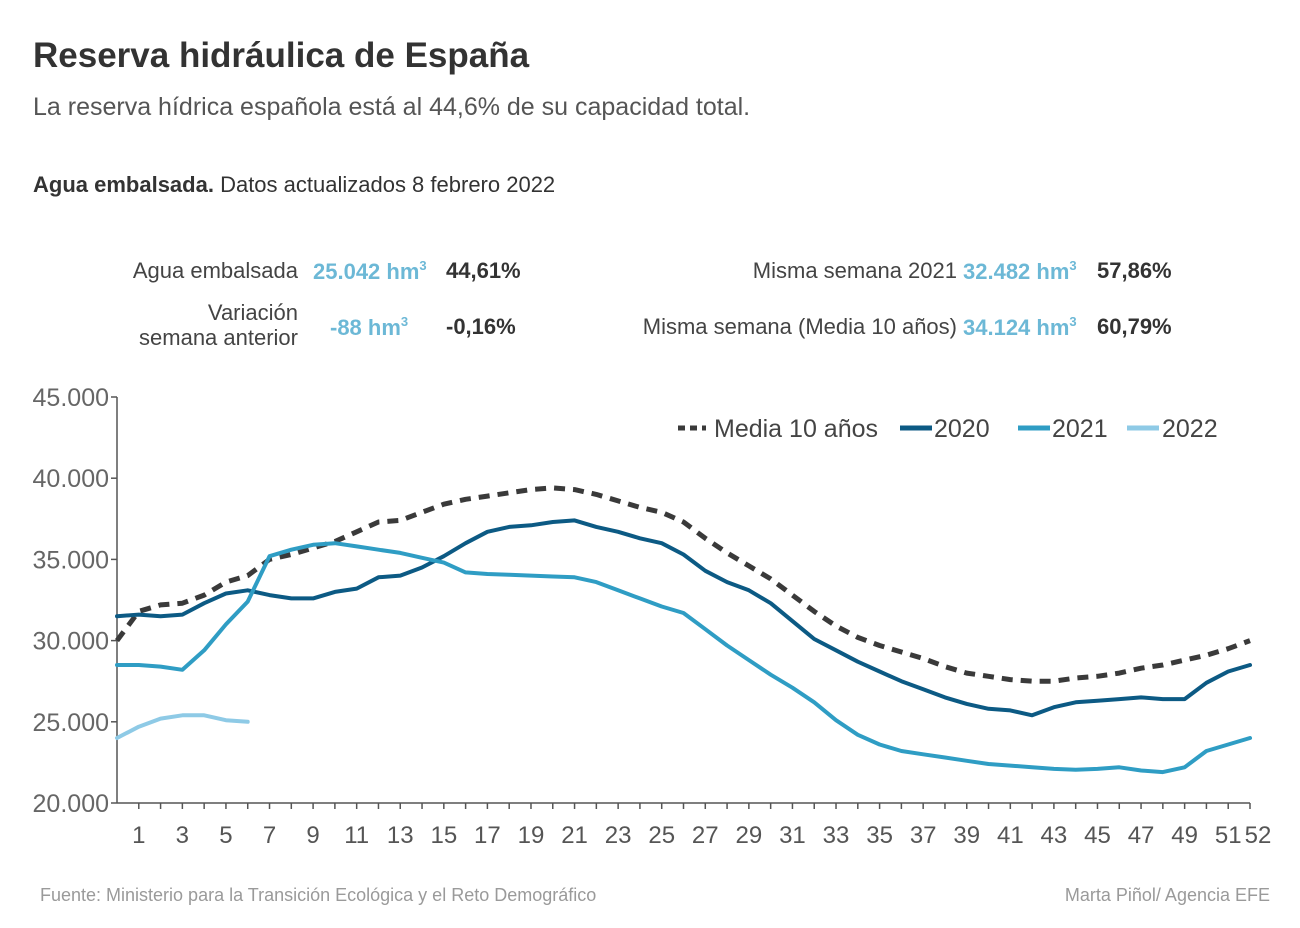  I want to click on x-tick-label: 15, so click(443, 835).